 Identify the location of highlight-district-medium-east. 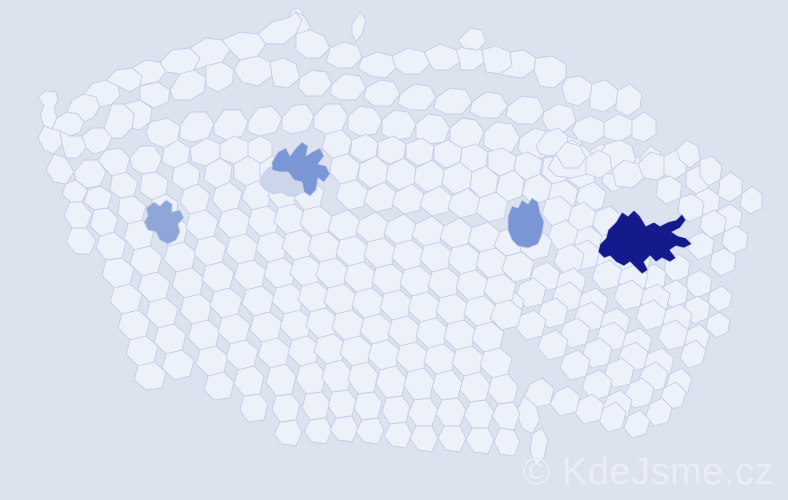
(526, 223).